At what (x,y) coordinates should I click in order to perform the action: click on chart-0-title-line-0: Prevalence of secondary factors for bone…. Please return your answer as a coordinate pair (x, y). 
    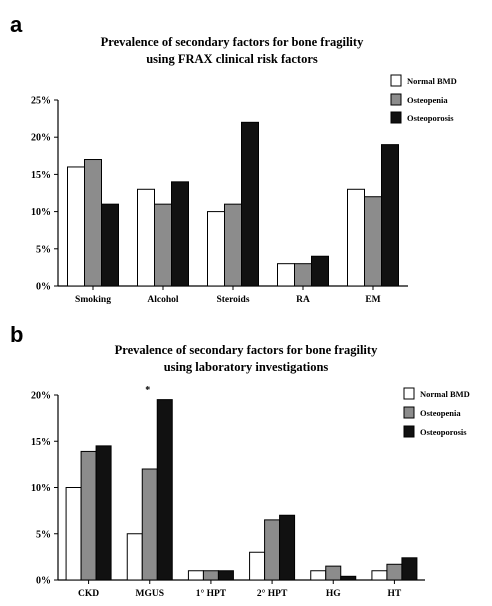
    Looking at the image, I should click on (232, 42).